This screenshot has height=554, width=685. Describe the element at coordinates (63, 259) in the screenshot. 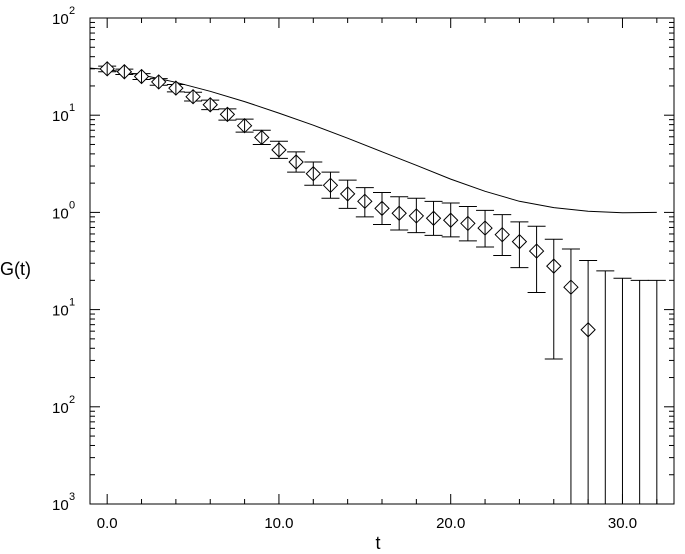

I see `y-tick-labels: 10 210 110 010 110 210 3` at that location.